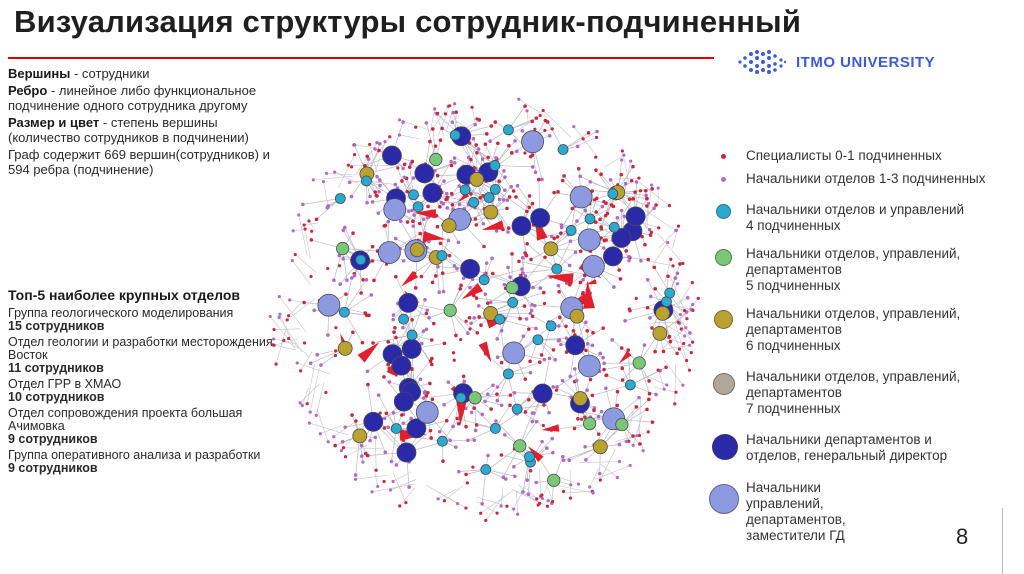  I want to click on edge-term: Ребро, so click(28, 90).